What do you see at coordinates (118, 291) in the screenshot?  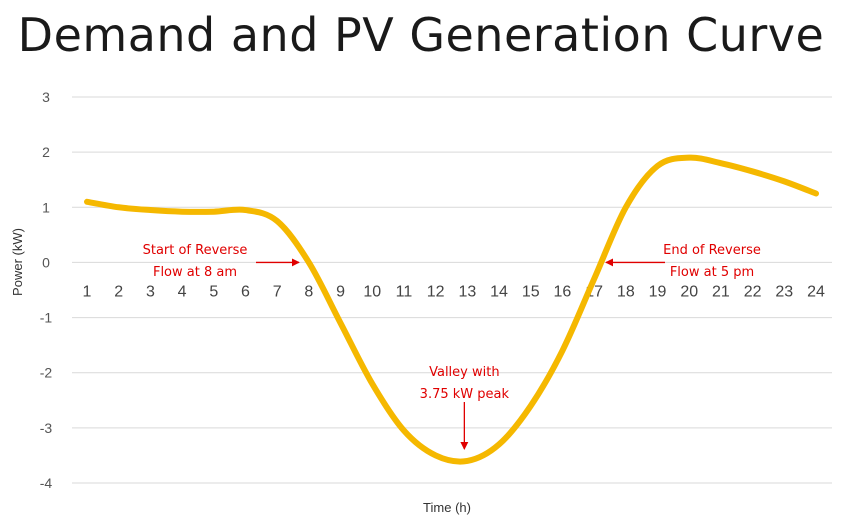 I see `x-tick-label: 2` at bounding box center [118, 291].